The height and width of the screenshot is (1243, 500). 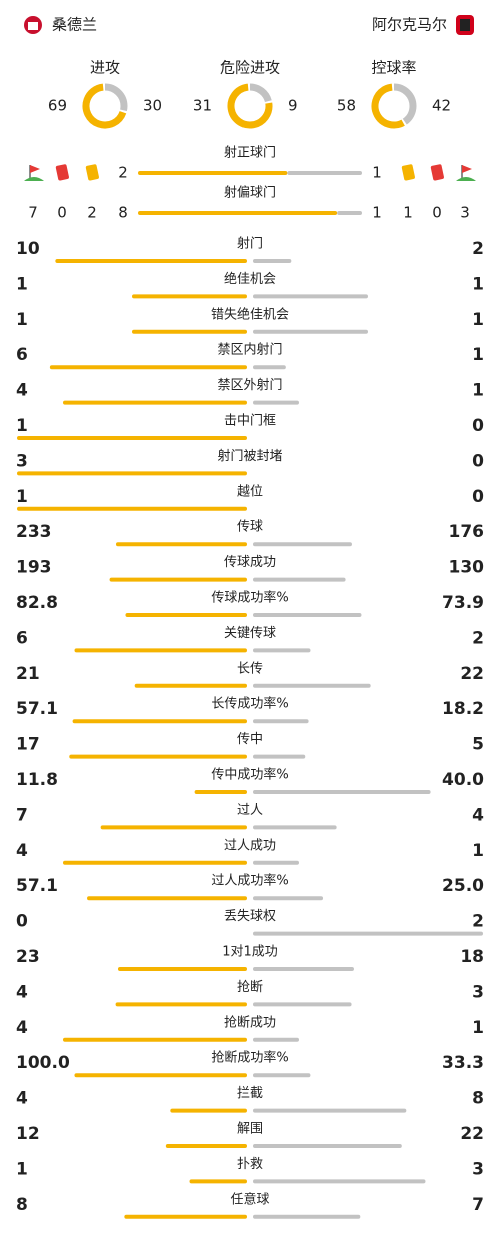 I want to click on stat-away-value: 130, so click(x=467, y=568).